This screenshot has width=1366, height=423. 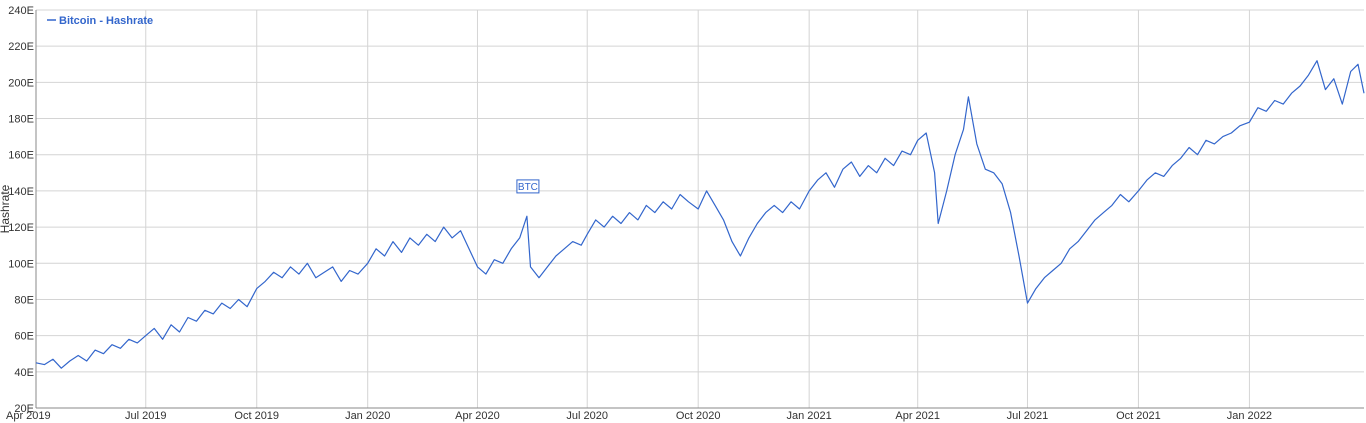 I want to click on y-tick-label: 140E, so click(x=21, y=192).